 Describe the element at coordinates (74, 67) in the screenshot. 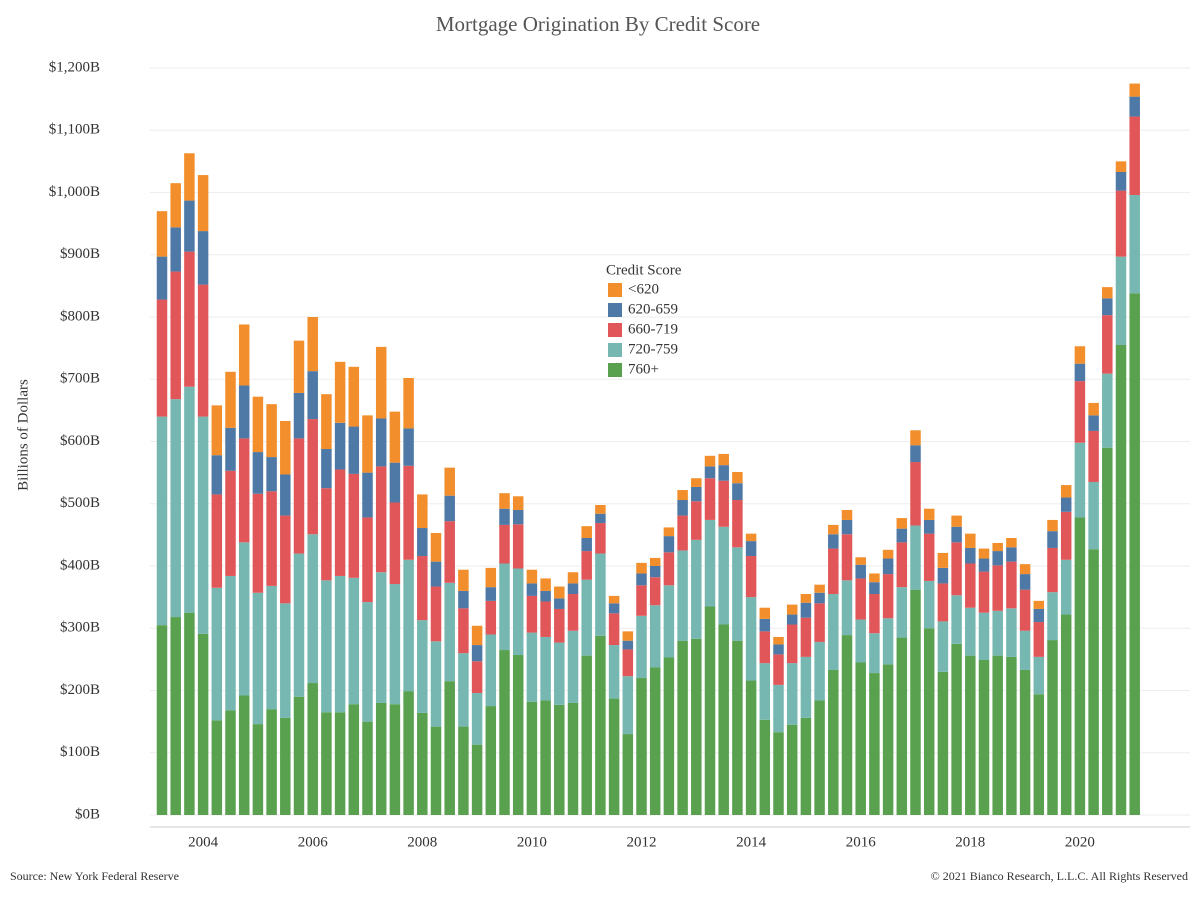

I see `y-tick-label: $1,200B` at that location.